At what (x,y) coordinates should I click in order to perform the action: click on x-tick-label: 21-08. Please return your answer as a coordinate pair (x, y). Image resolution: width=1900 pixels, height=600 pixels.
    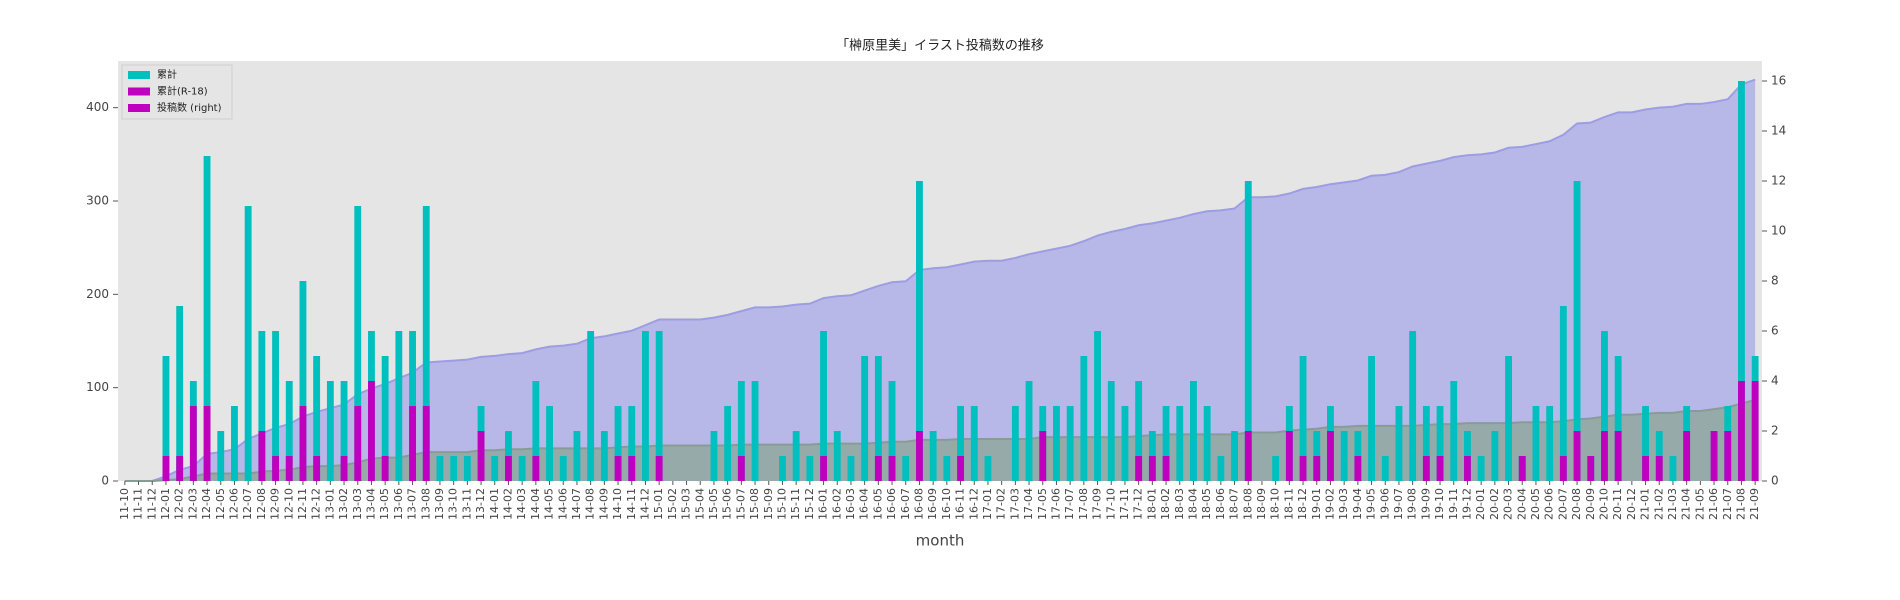
    Looking at the image, I should click on (1740, 504).